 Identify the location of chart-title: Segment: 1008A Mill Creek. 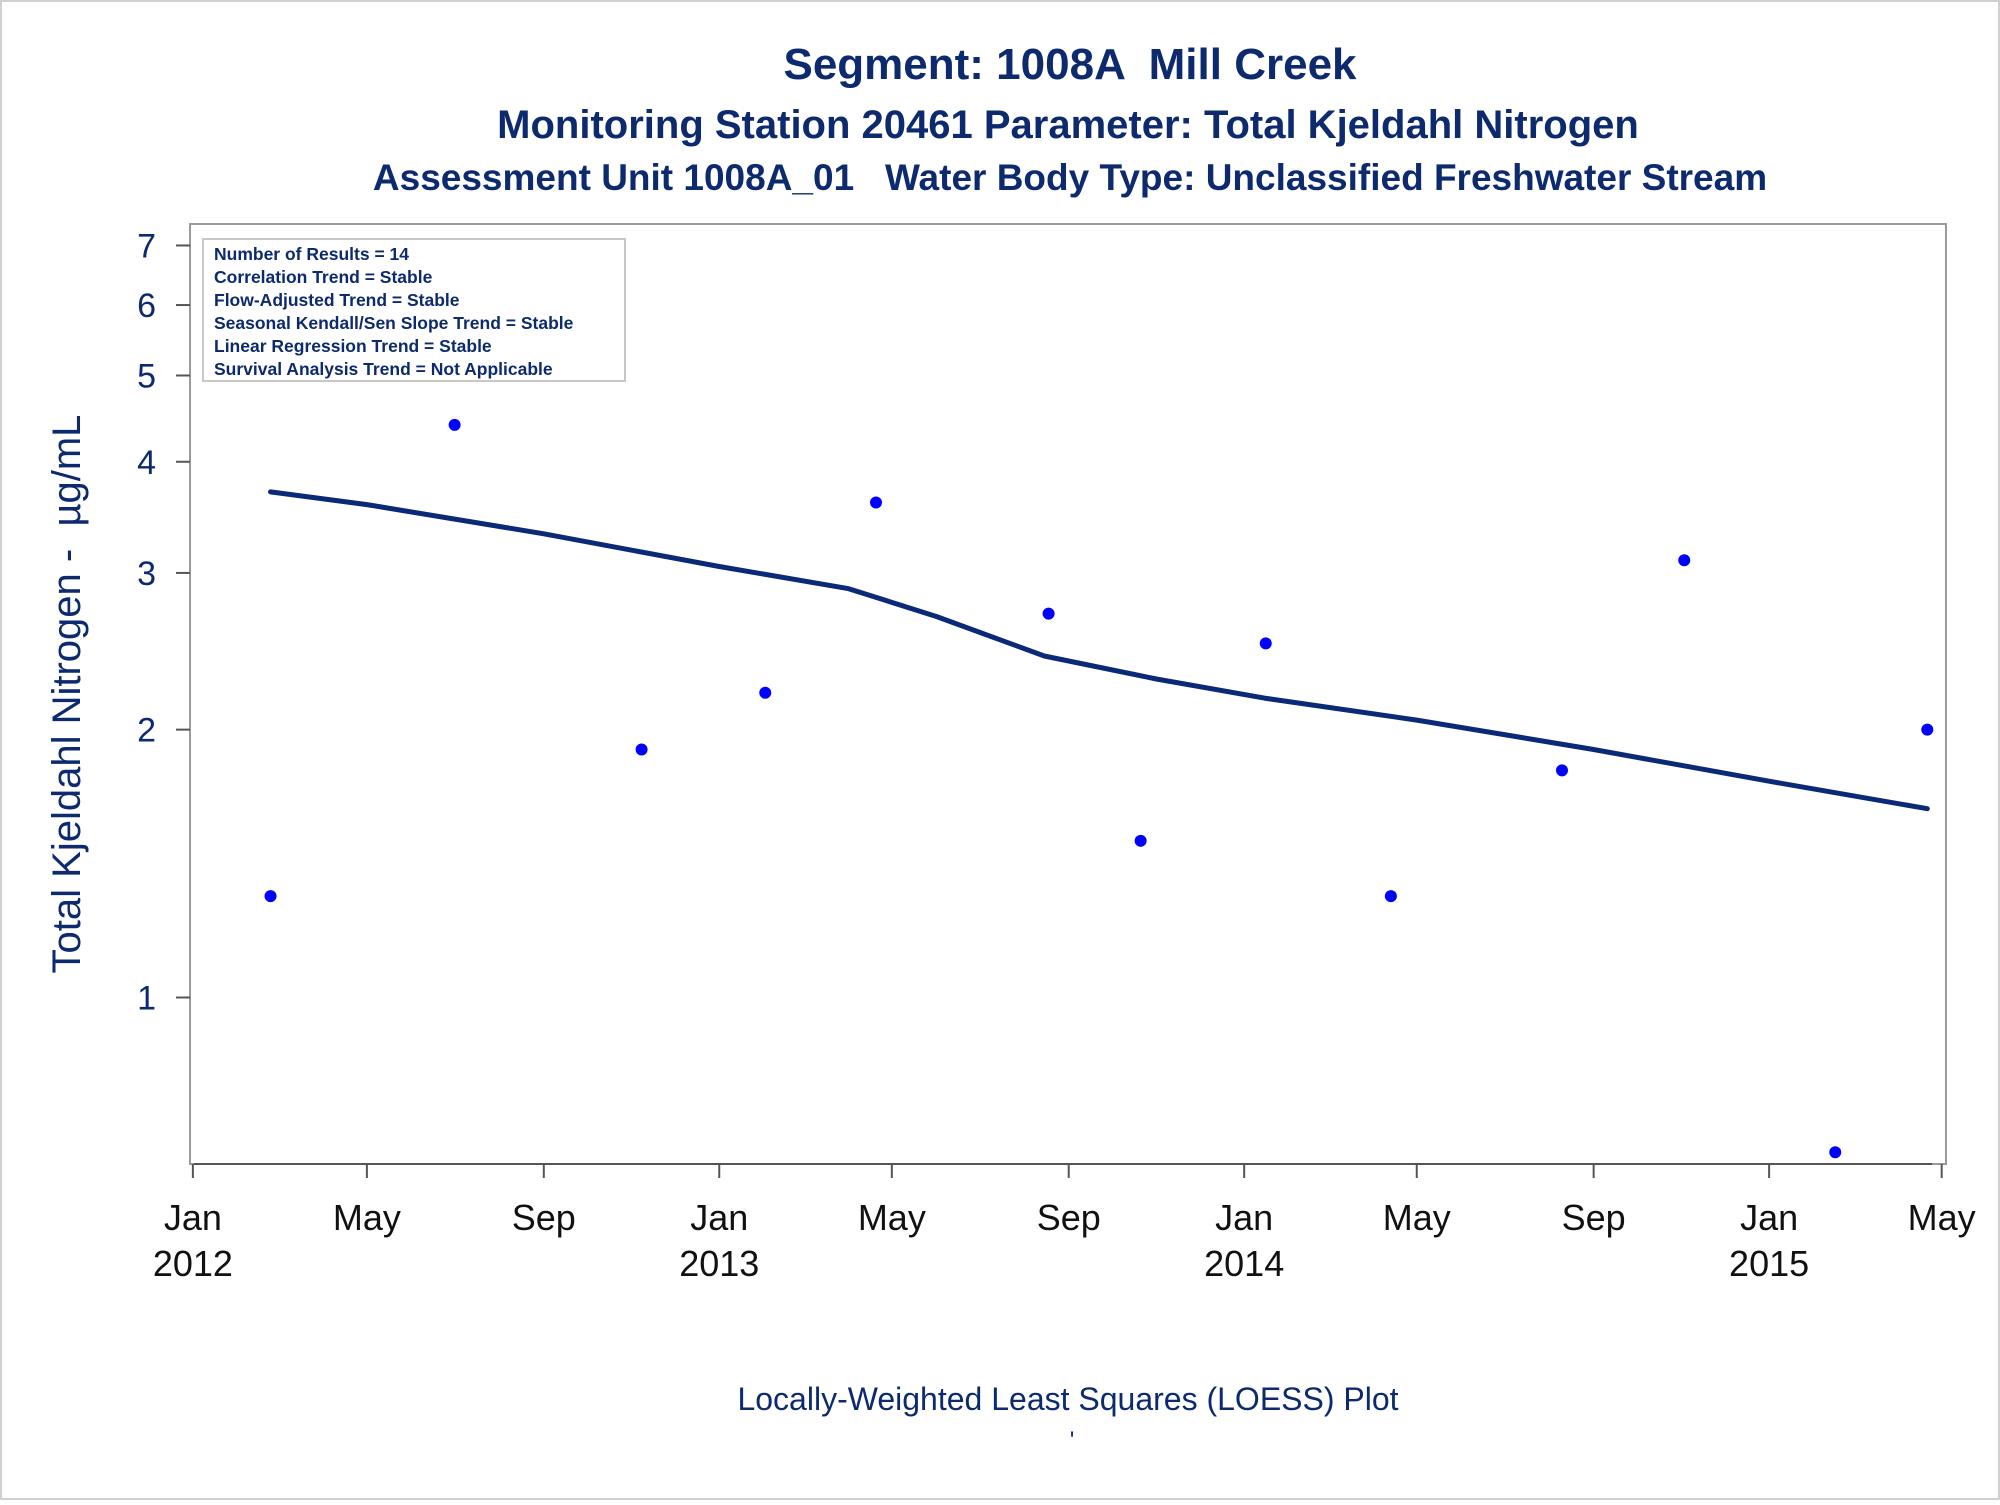
(1070, 64).